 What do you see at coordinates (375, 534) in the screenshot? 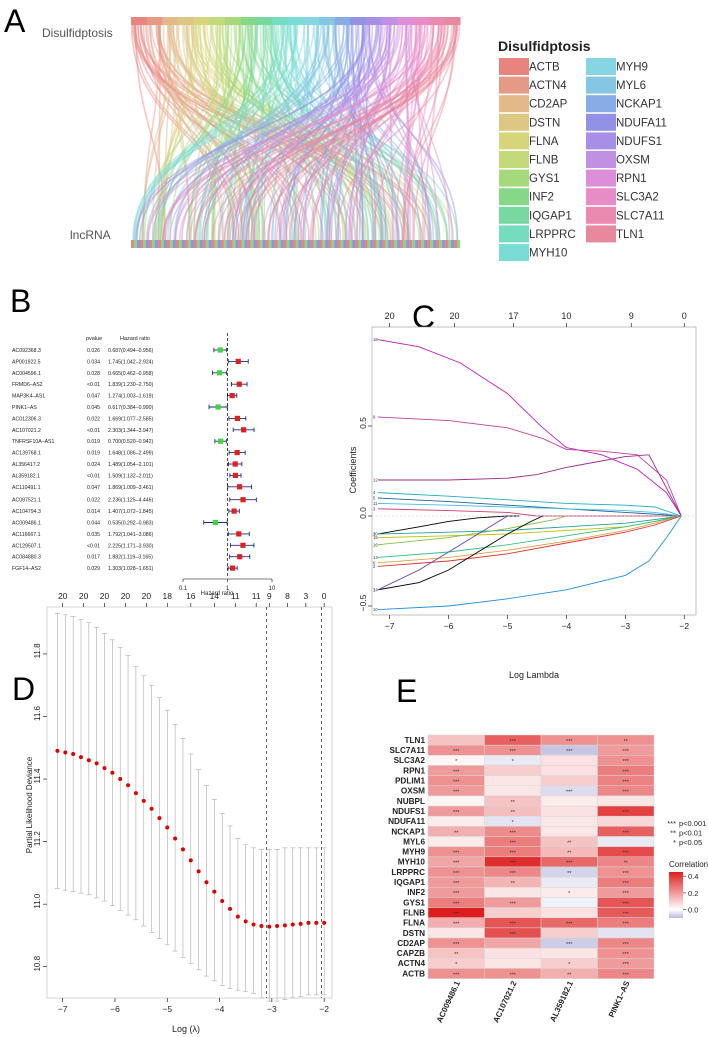
I see `coef-path-label: 20` at bounding box center [375, 534].